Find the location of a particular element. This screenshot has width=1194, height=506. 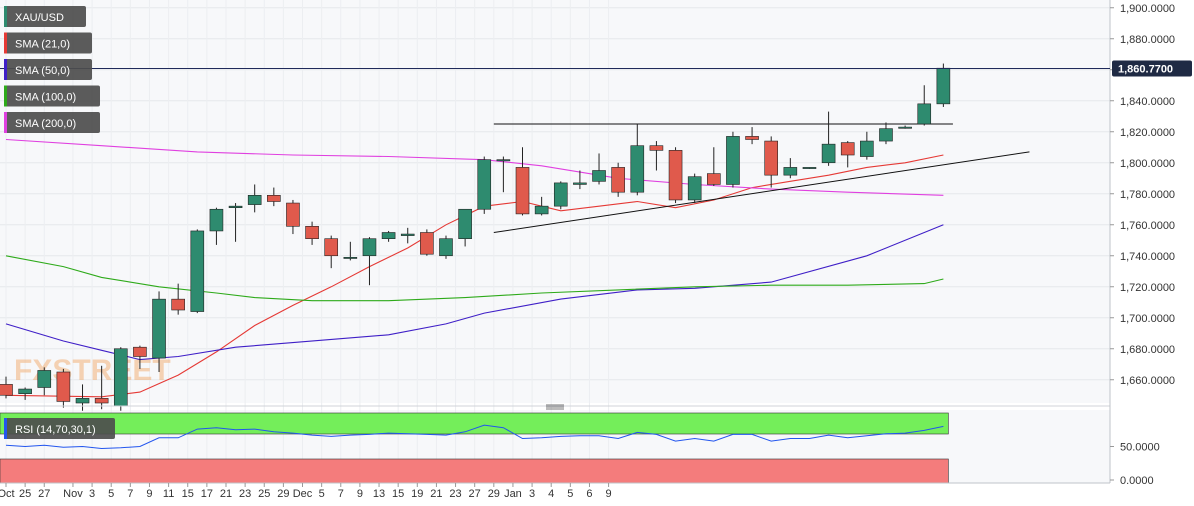

last-price-label: 1,860.7700 is located at coordinates (1145, 70).